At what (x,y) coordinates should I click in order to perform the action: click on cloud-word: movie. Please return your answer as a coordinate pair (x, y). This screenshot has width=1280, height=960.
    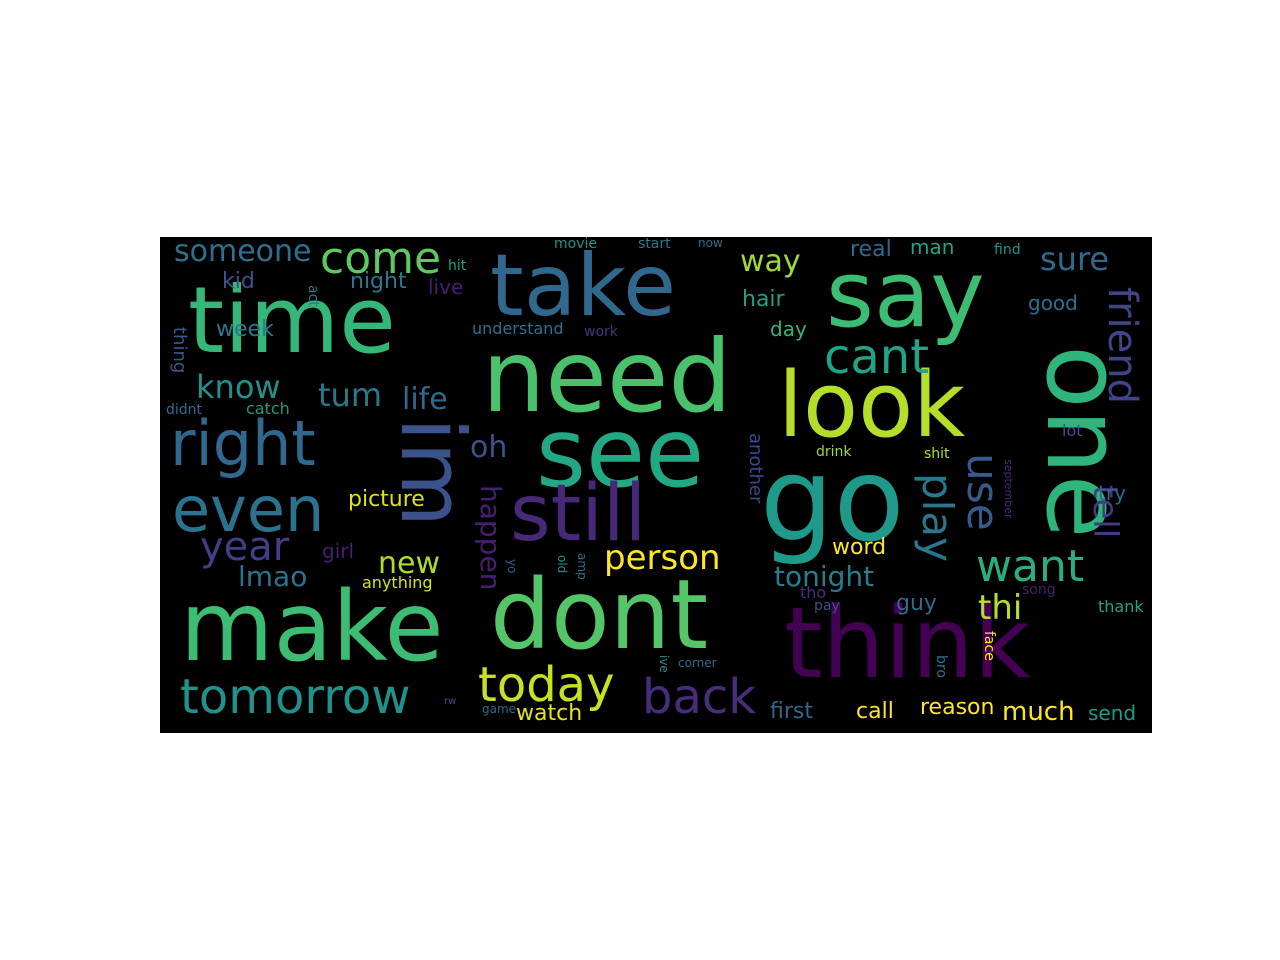
    Looking at the image, I should click on (575, 244).